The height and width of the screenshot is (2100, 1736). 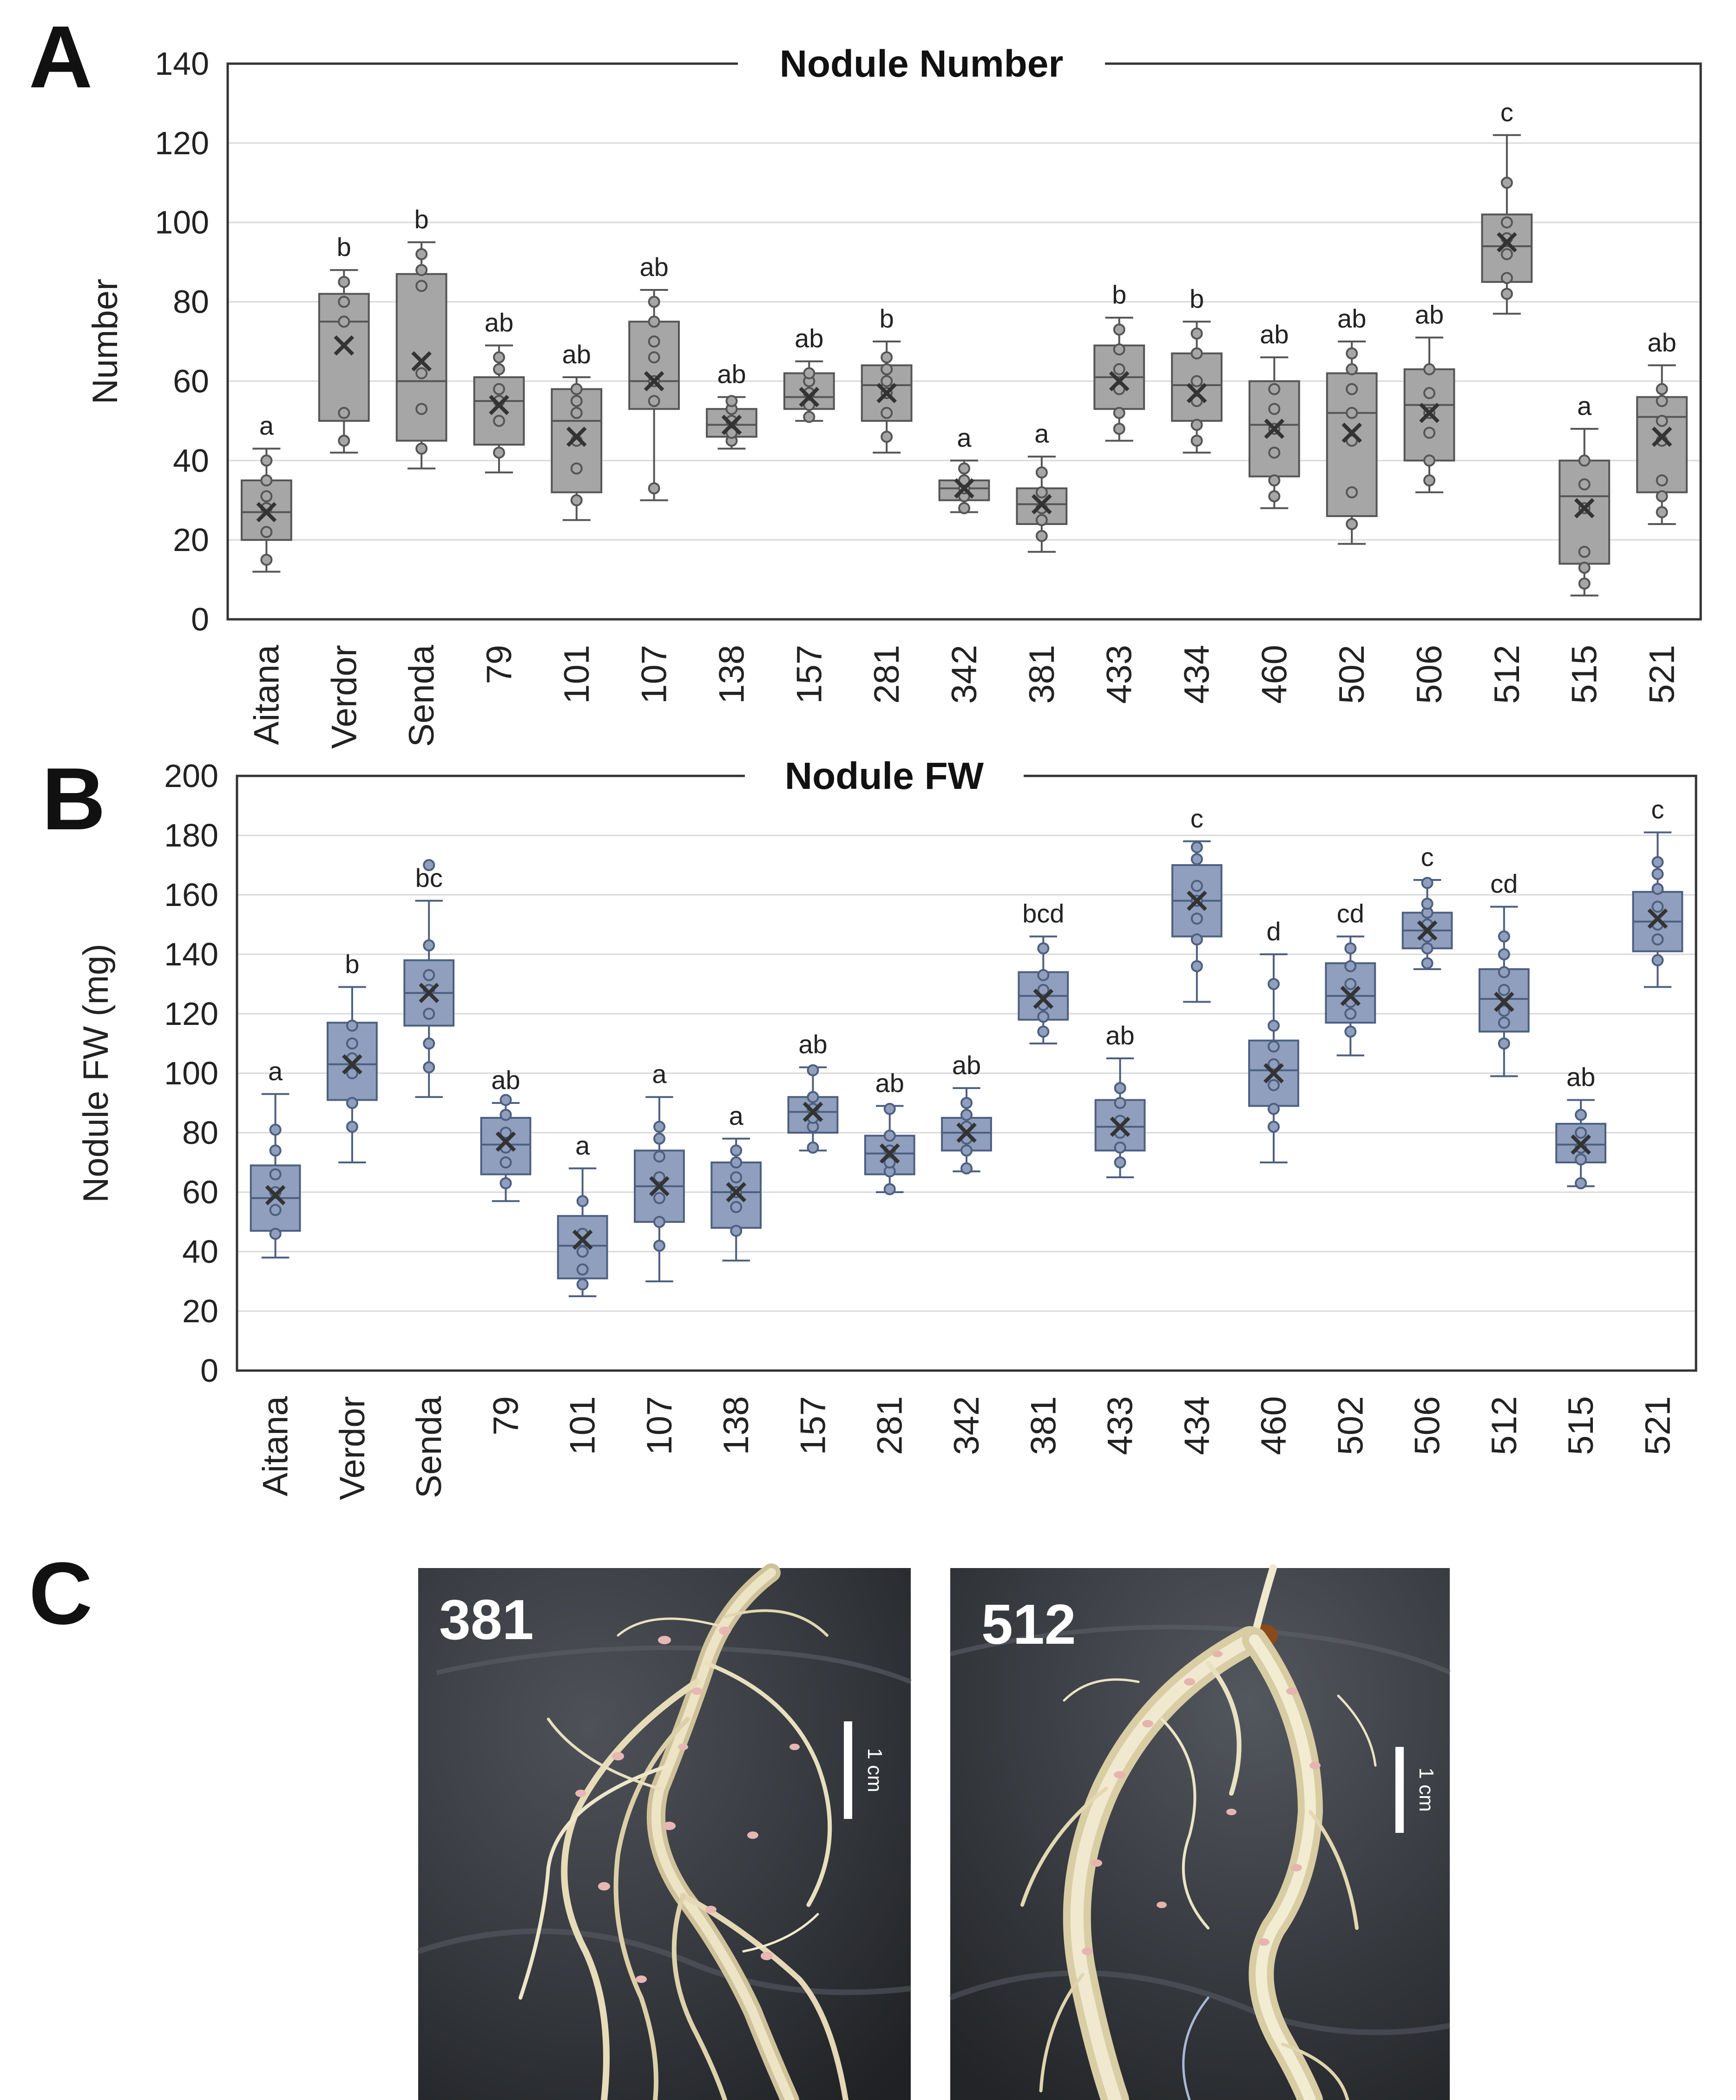 What do you see at coordinates (1351, 978) in the screenshot?
I see `box-plot-502: cd` at bounding box center [1351, 978].